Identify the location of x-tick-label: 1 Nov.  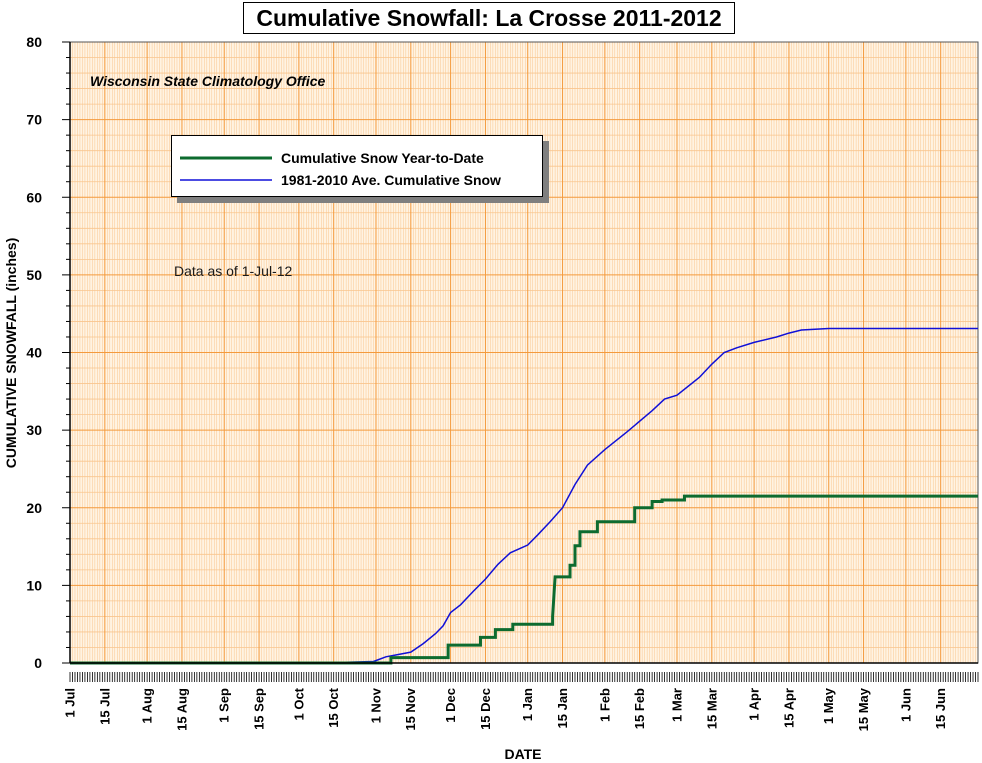
(375, 705).